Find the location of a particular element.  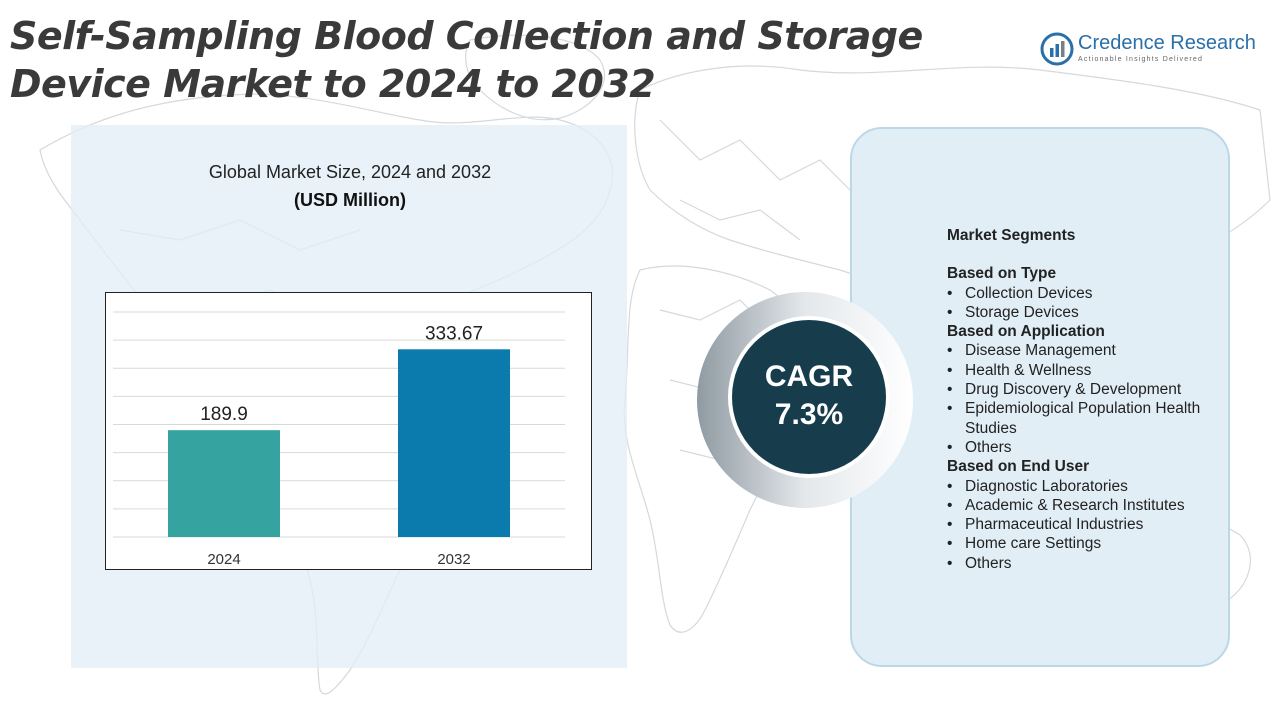

cagr-label: CAGR is located at coordinates (809, 376).